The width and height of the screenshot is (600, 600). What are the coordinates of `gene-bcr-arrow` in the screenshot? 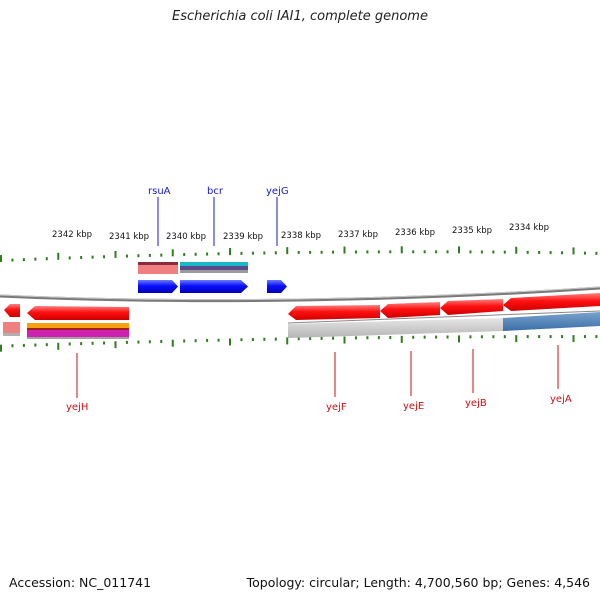 It's located at (214, 286).